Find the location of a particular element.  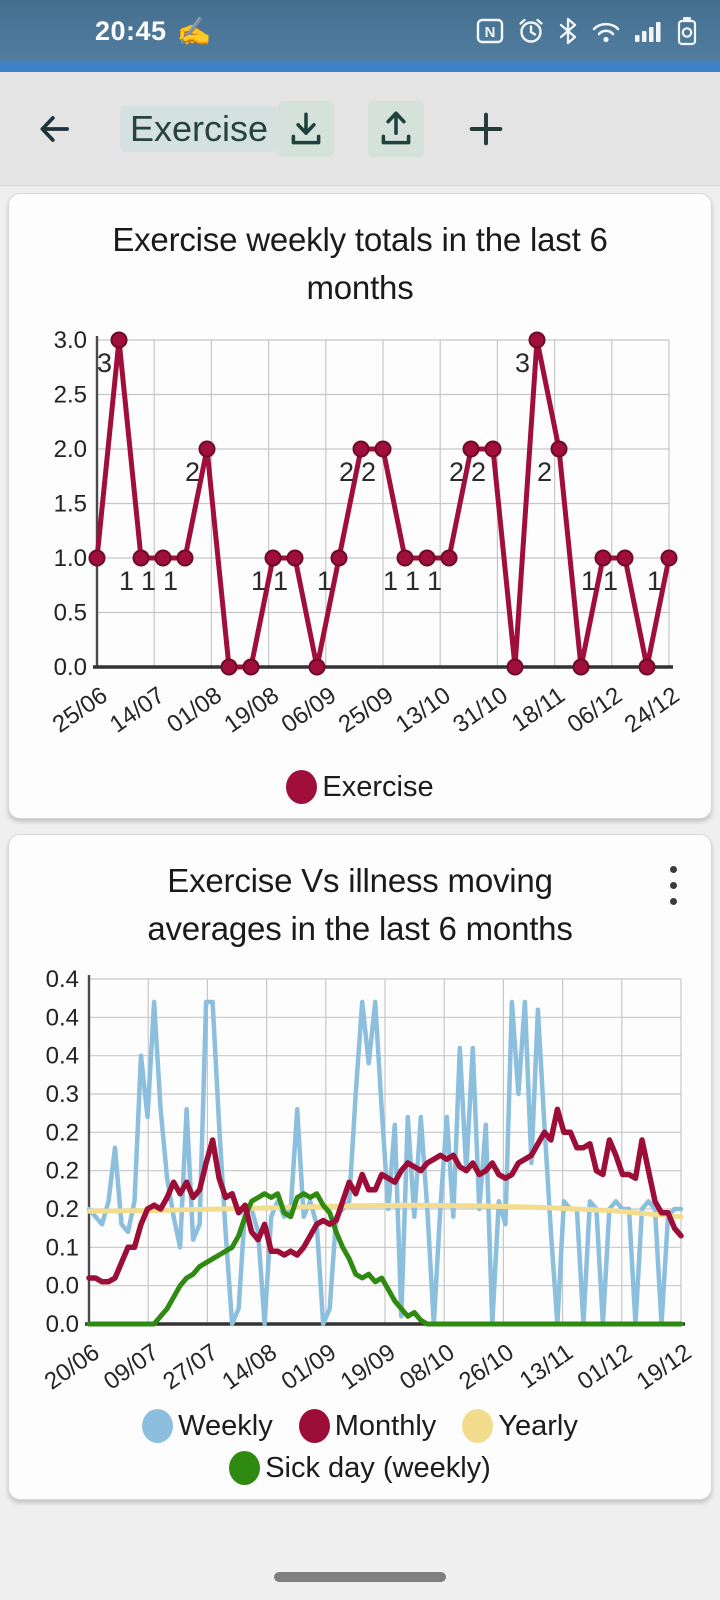

legend-item: Monthly is located at coordinates (367, 1426).